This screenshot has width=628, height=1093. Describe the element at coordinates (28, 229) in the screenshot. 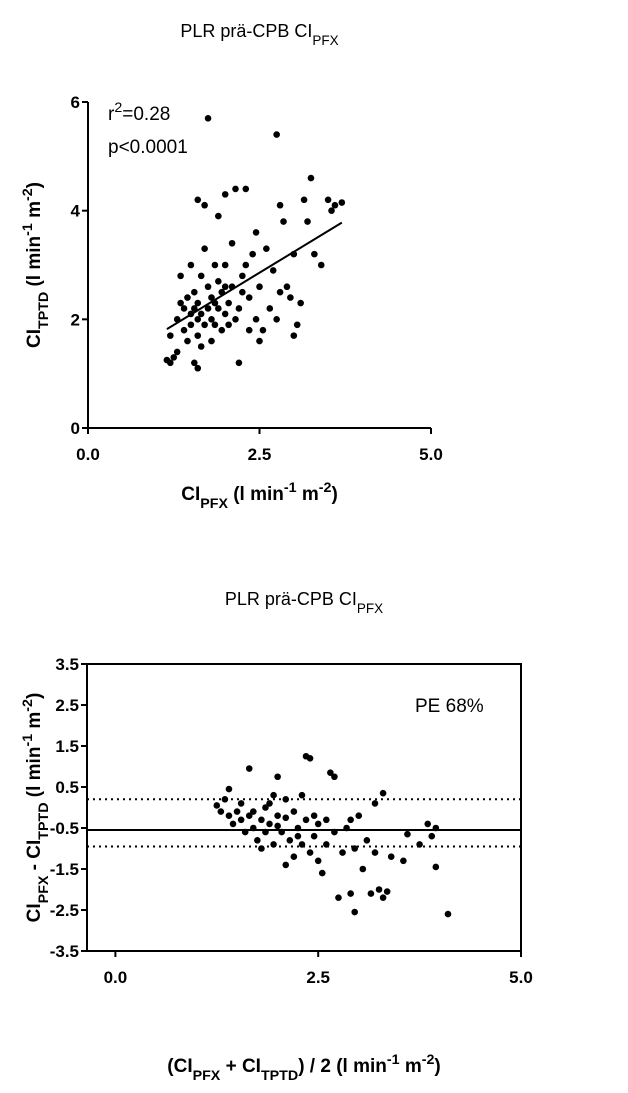

I see `text-run: -1` at that location.